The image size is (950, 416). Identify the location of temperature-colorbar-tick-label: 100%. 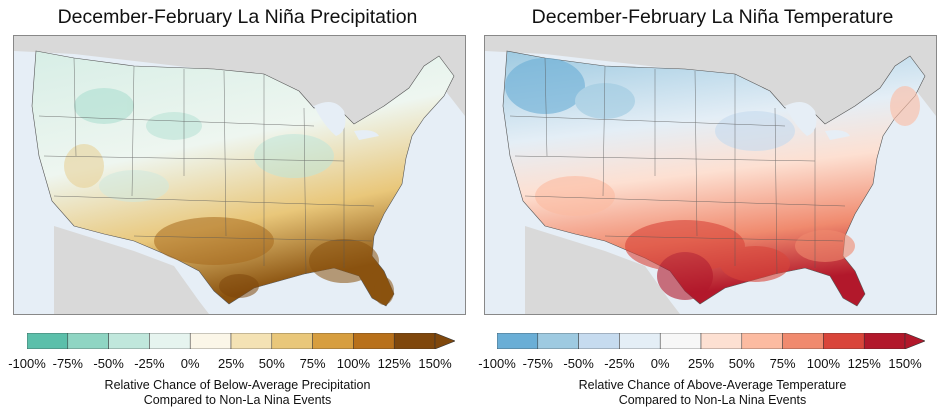
(823, 363).